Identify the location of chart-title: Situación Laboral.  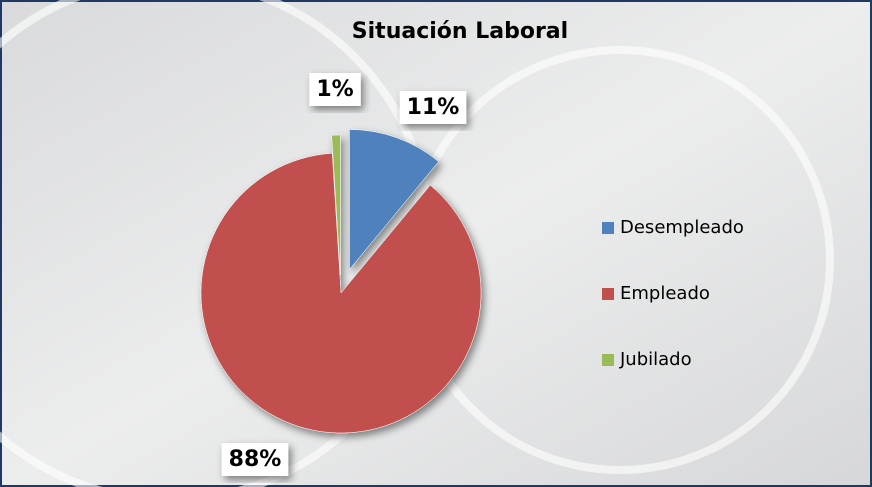
(460, 31).